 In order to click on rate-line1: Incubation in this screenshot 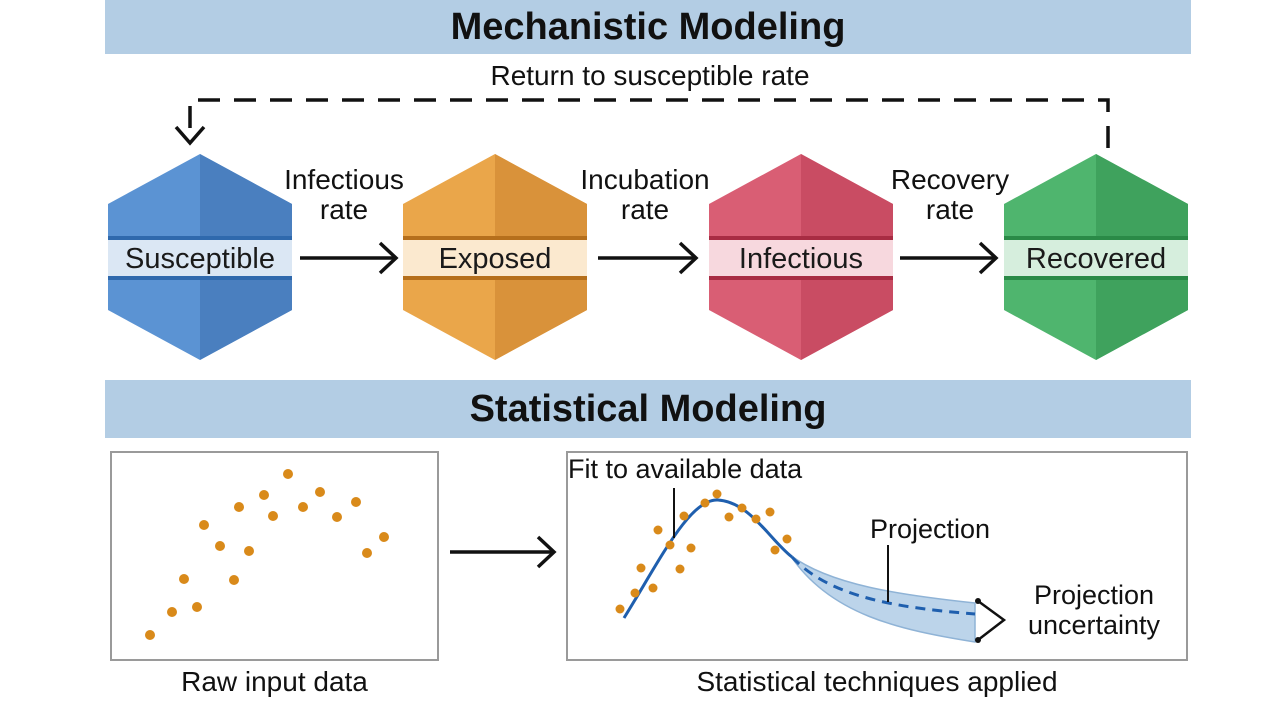, I will do `click(645, 179)`.